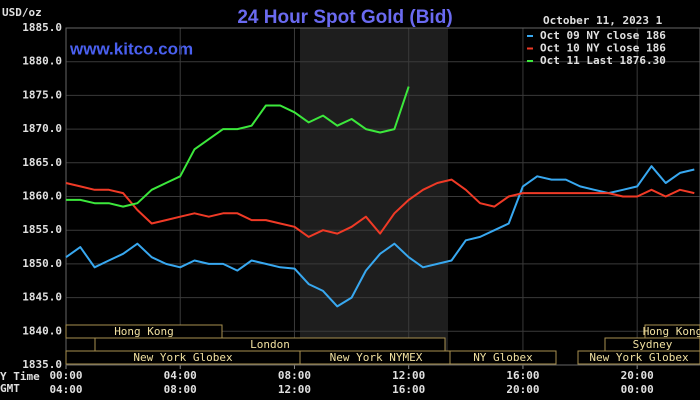  What do you see at coordinates (637, 389) in the screenshot?
I see `x2-tick-label: 00:00` at bounding box center [637, 389].